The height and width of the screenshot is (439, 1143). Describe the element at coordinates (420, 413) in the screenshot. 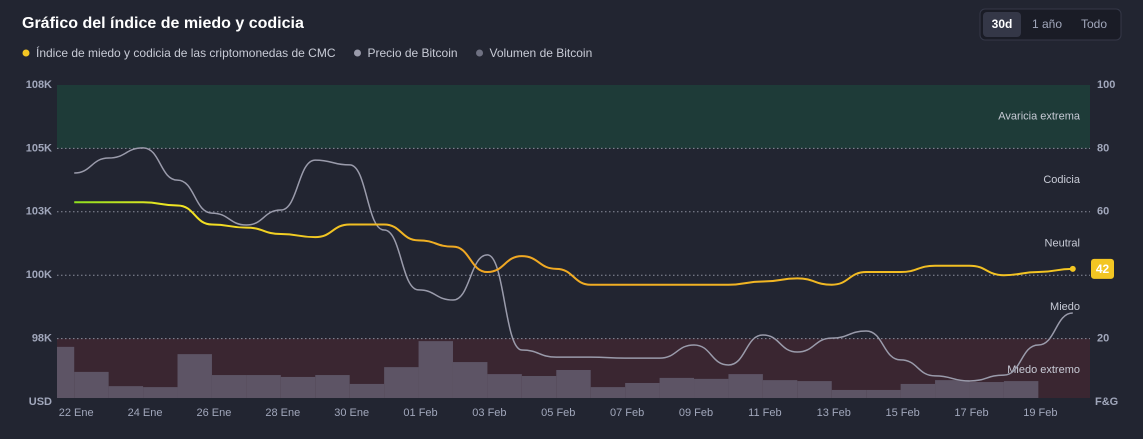

I see `x-tick-label: 01 Feb` at that location.